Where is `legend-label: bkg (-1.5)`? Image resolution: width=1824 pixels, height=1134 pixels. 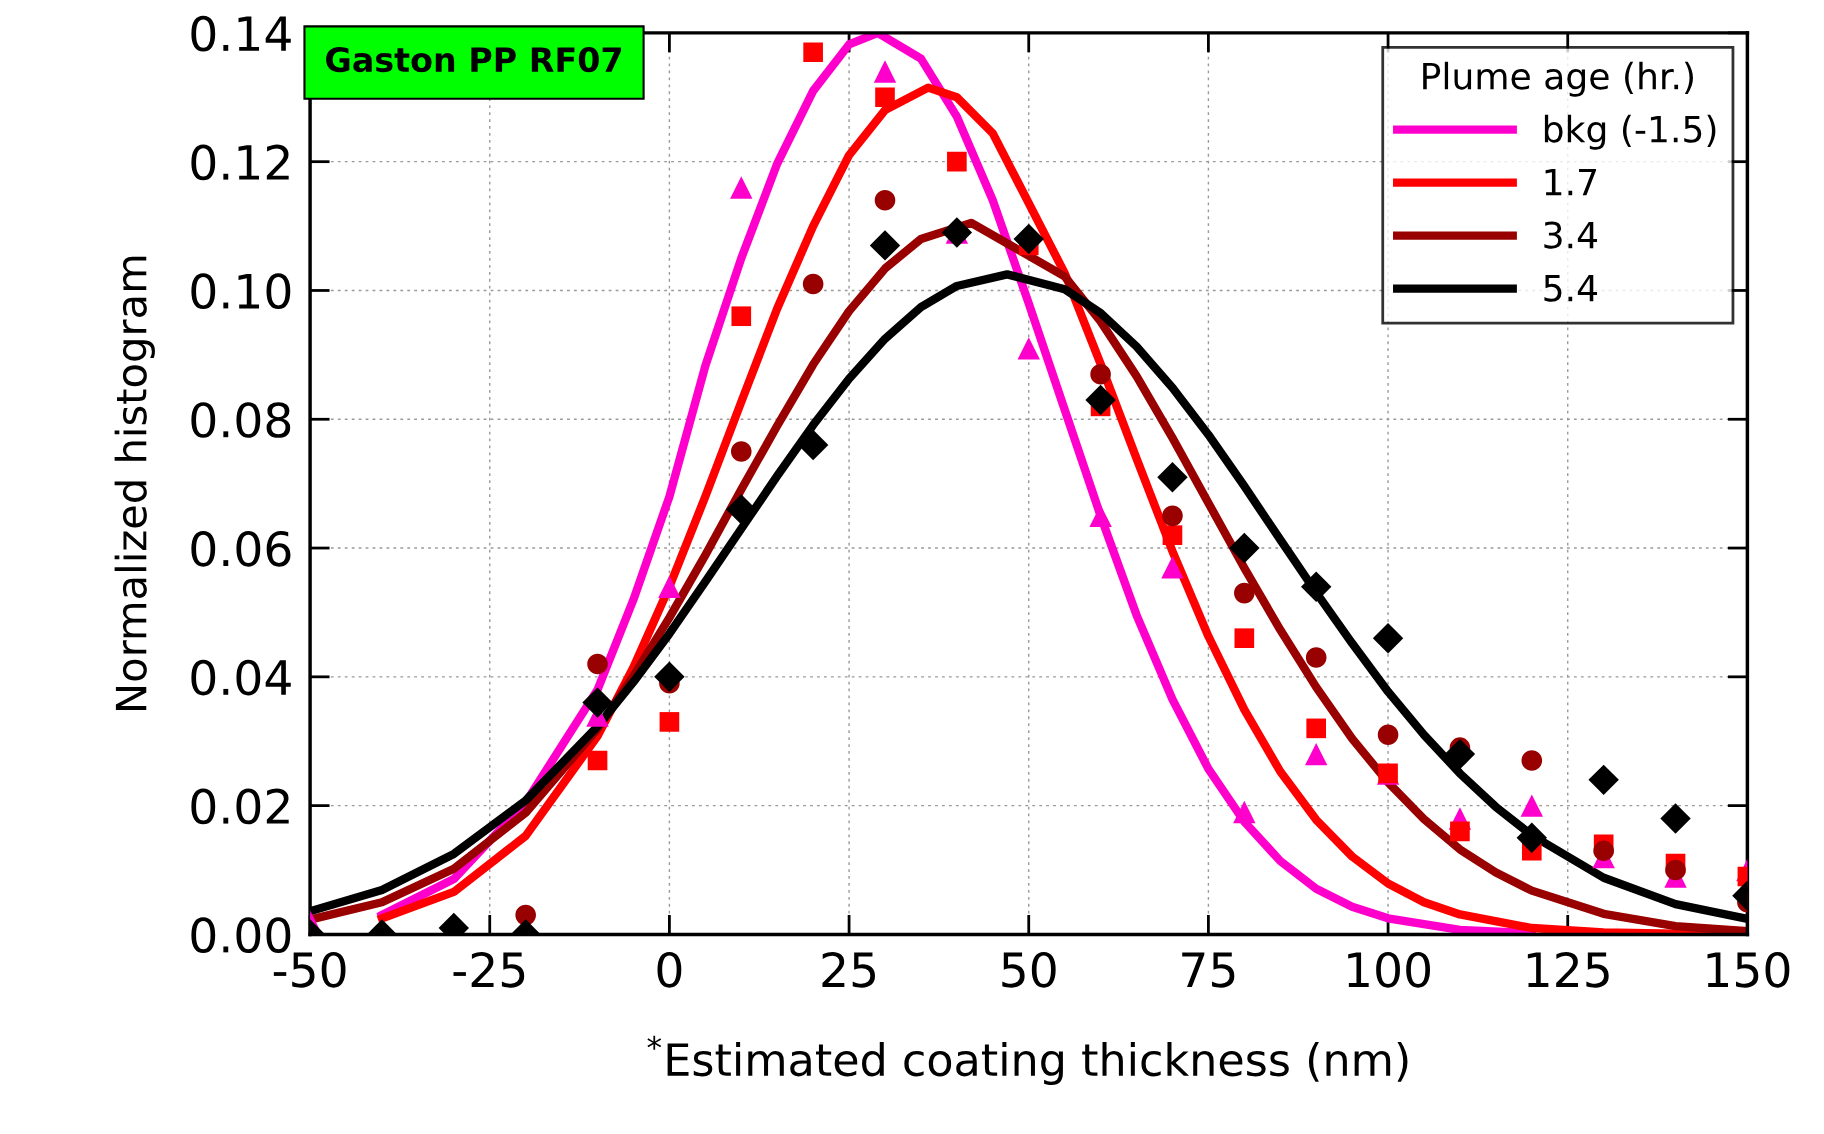
legend-label: bkg (-1.5) is located at coordinates (1630, 132).